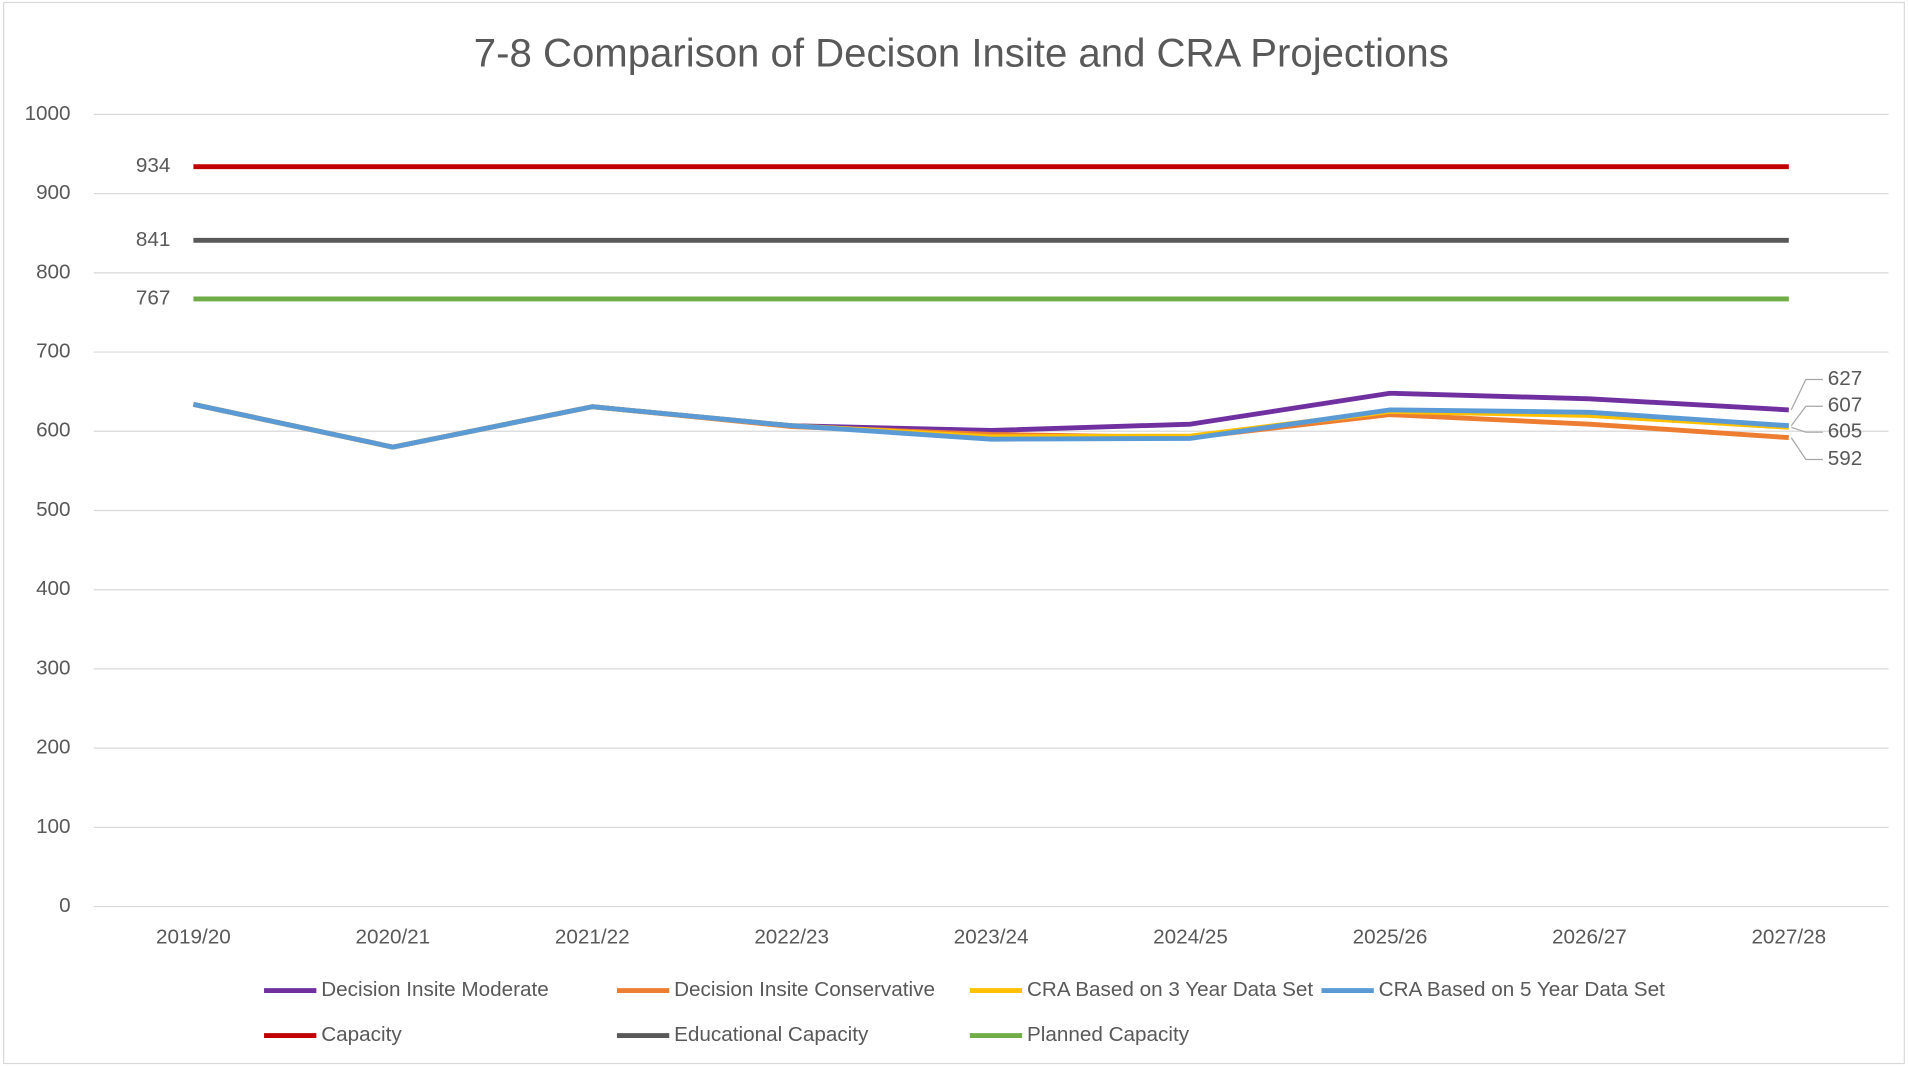 This screenshot has height=1066, width=1908. What do you see at coordinates (1170, 989) in the screenshot?
I see `legend-label: CRA Based on 3 Year Data Set` at bounding box center [1170, 989].